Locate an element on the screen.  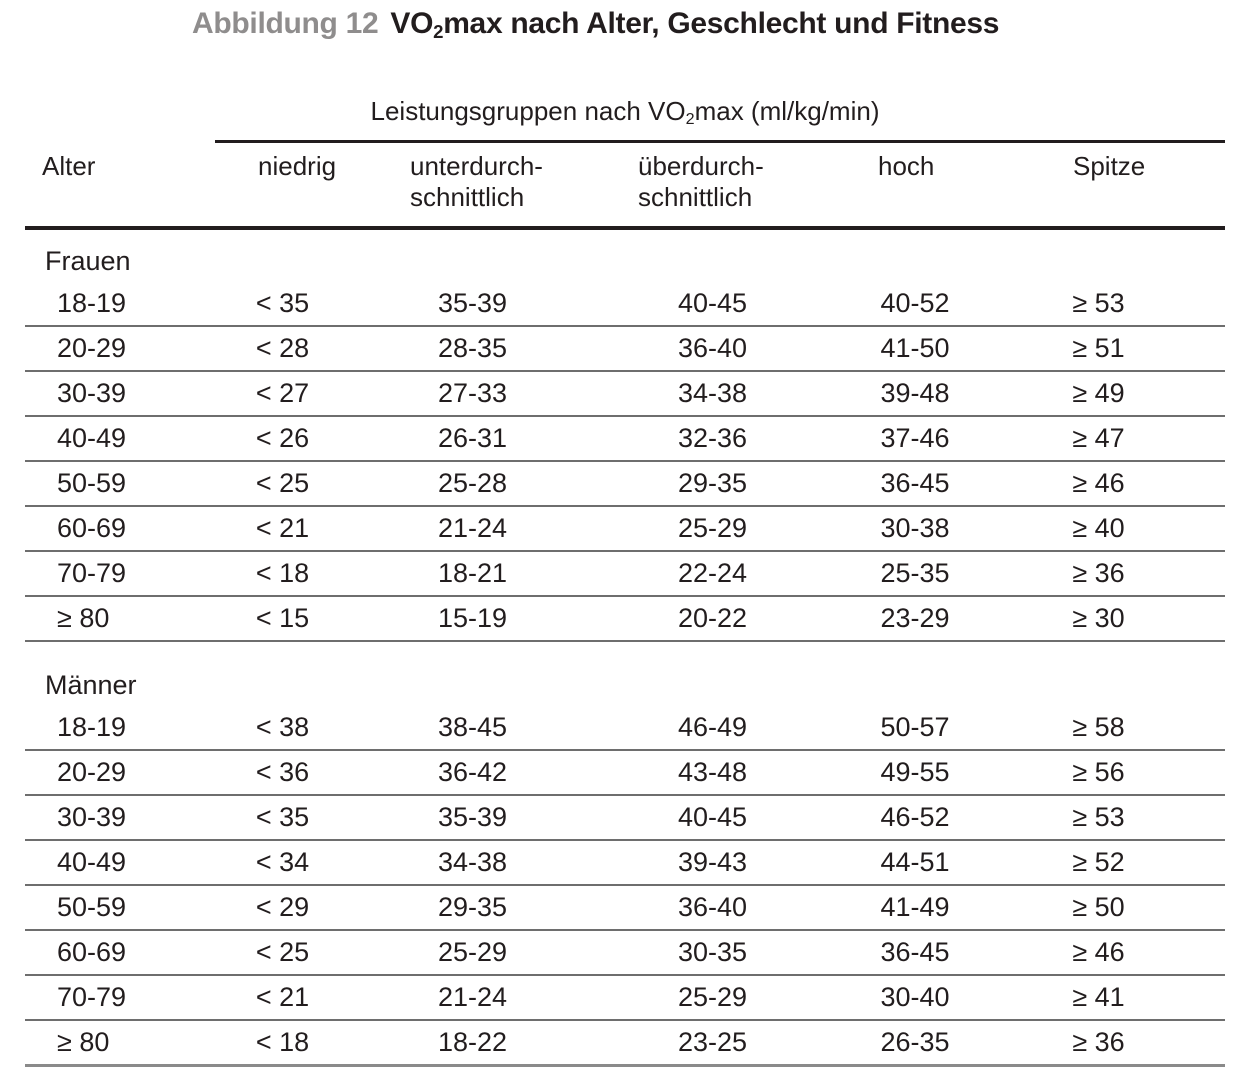
table-row: 60-69 < 25 25-29 30-35 36-45 ≥ 46 is located at coordinates (625, 953).